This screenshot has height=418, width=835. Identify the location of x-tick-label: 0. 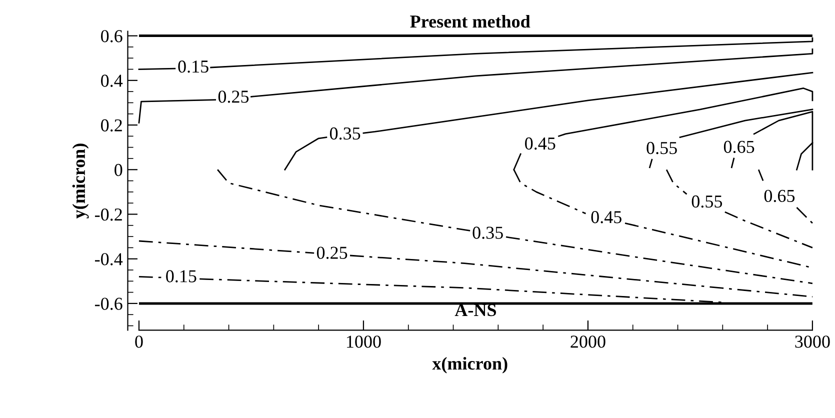
(139, 342).